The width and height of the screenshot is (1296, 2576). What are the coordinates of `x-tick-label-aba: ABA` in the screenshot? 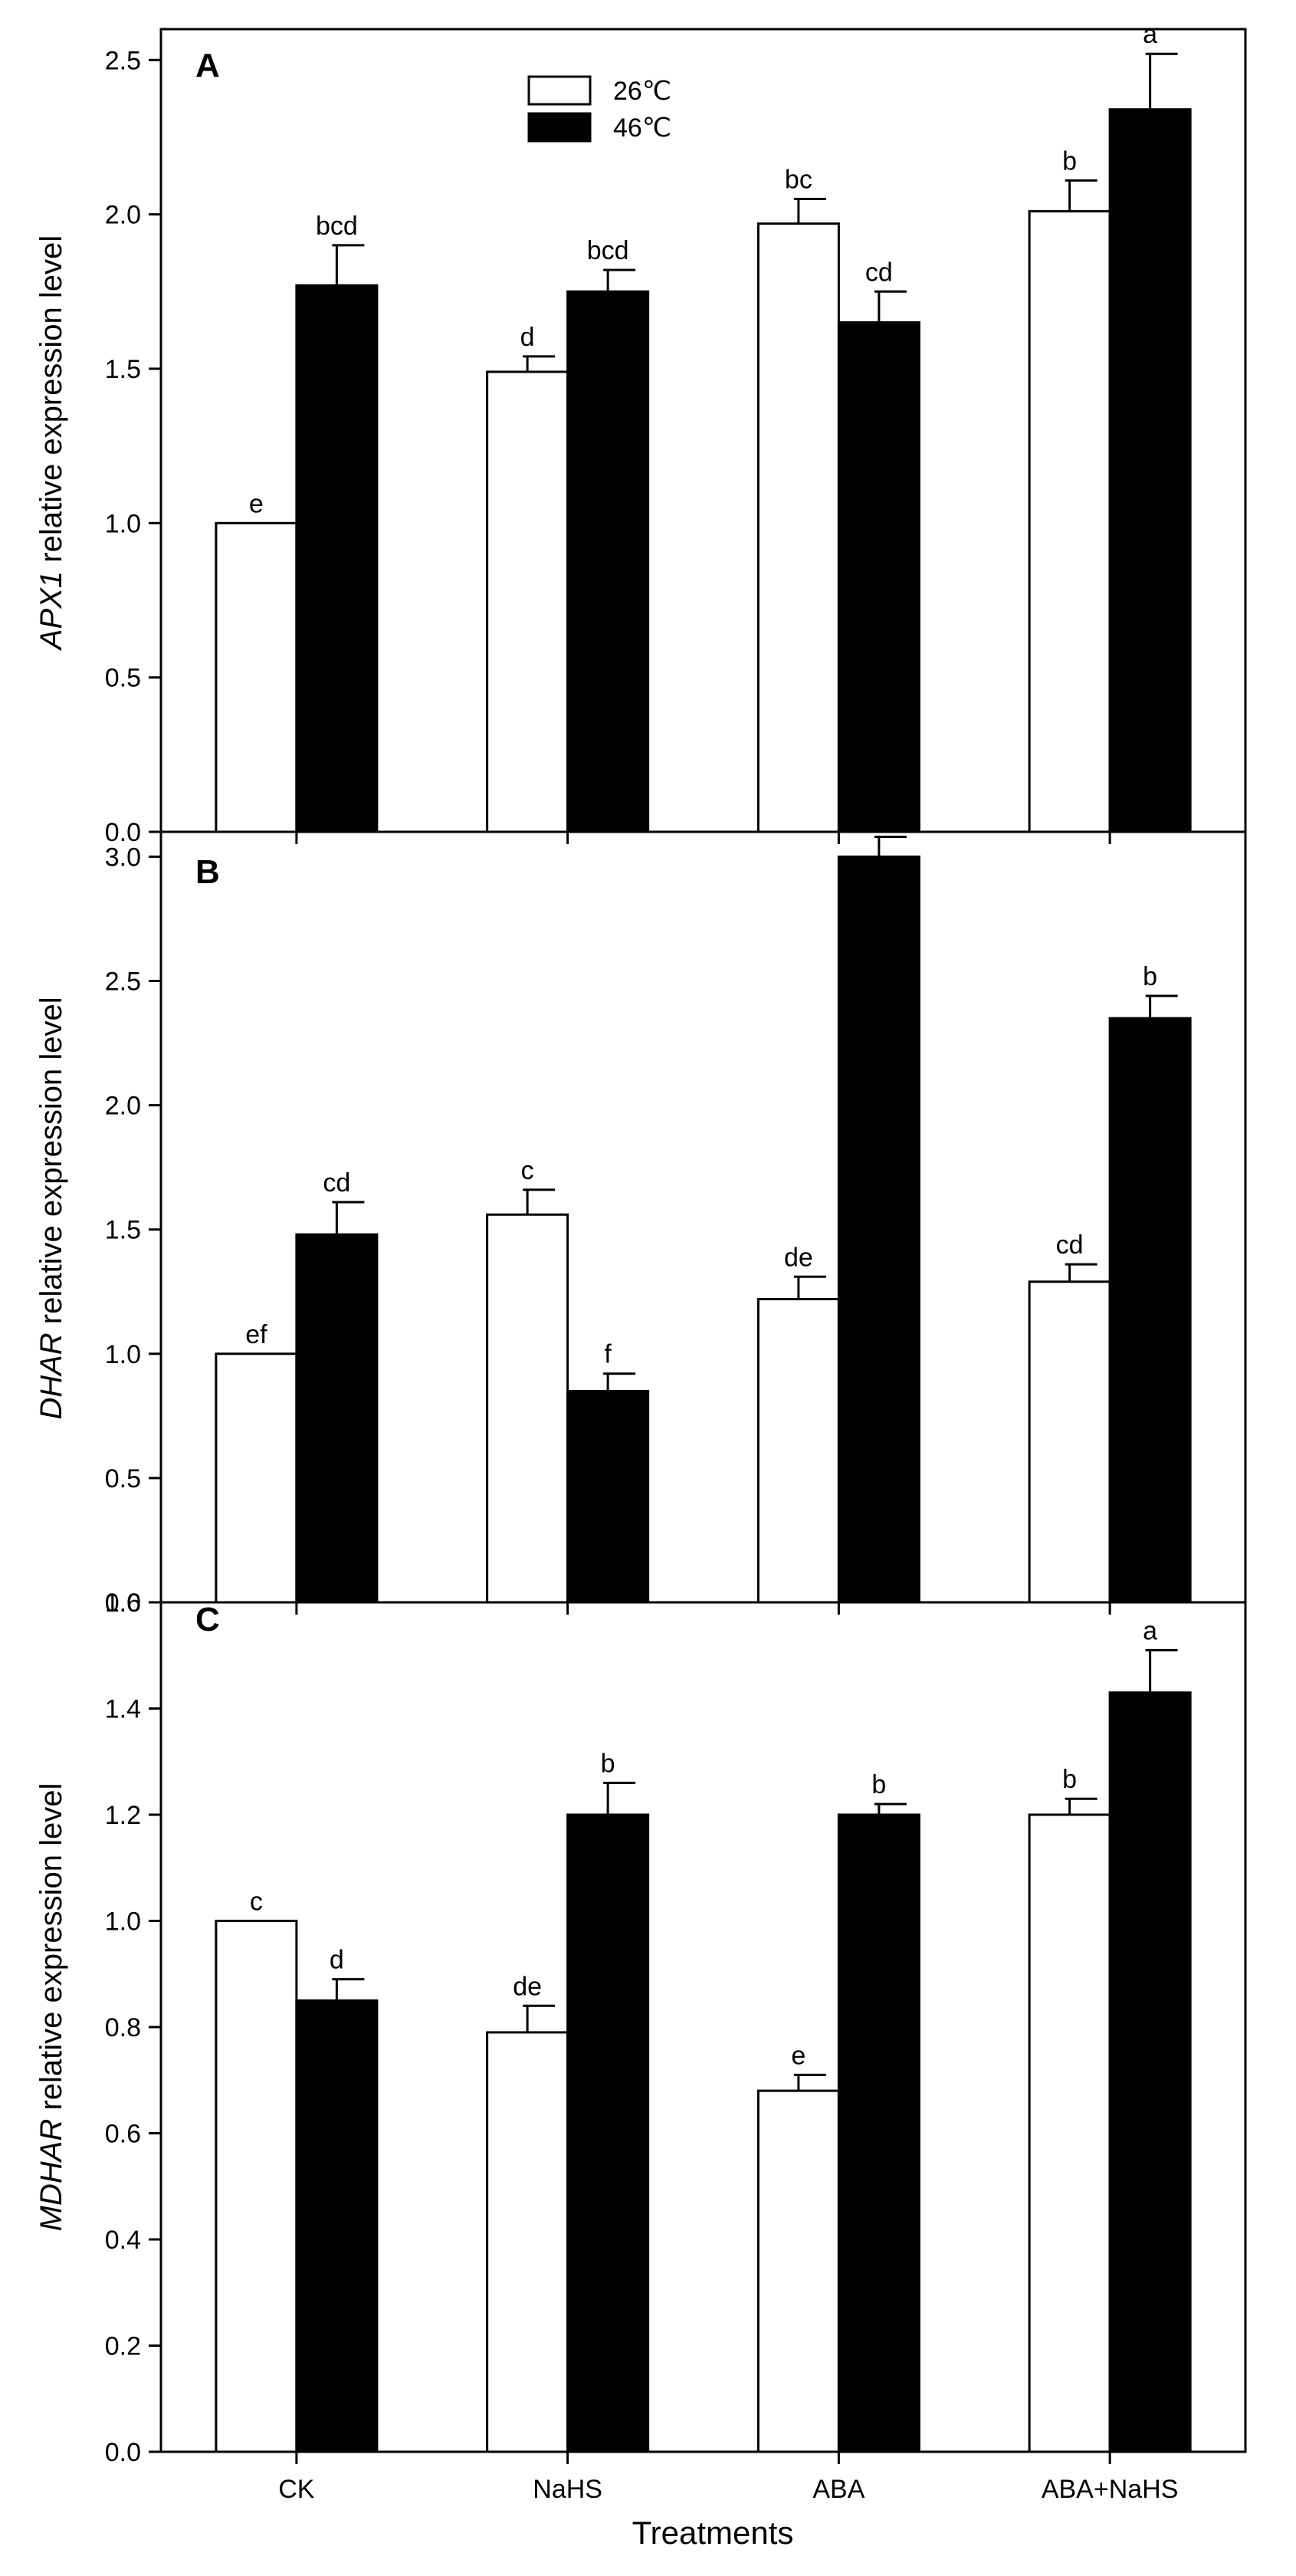 It's located at (838, 2490).